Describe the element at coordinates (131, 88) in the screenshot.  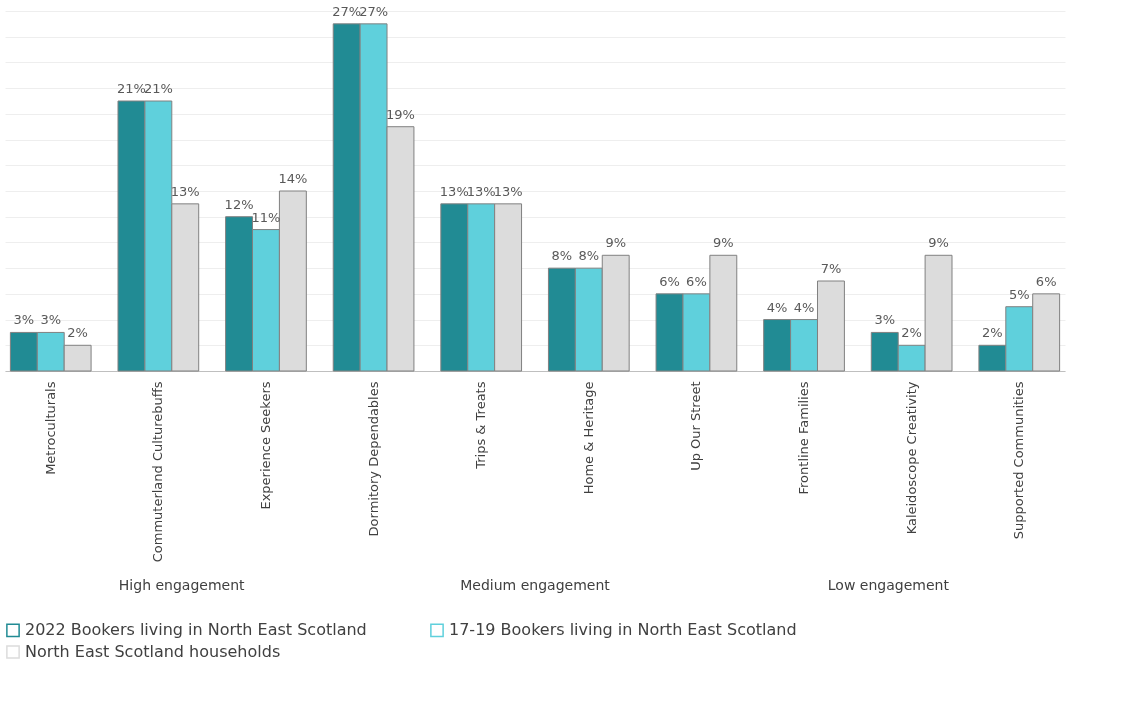
I see `data-label: 21%` at that location.